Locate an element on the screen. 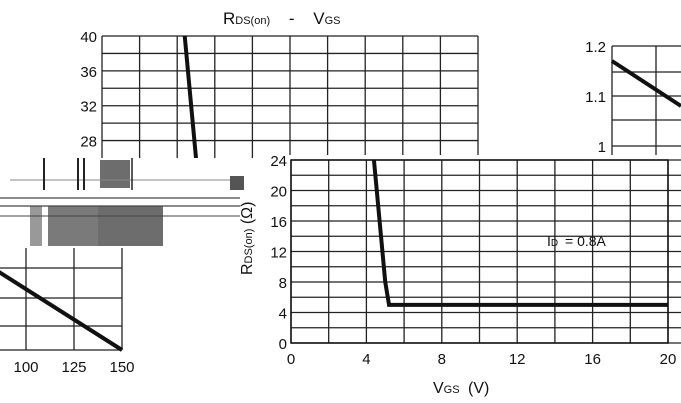 The width and height of the screenshot is (681, 403). main-x-tick-label: 8 is located at coordinates (442, 359).